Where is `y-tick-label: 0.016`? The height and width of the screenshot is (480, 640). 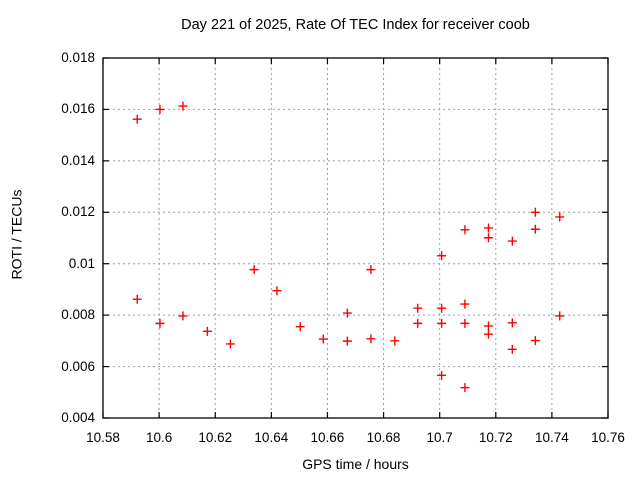 y-tick-label: 0.016 is located at coordinates (78, 109).